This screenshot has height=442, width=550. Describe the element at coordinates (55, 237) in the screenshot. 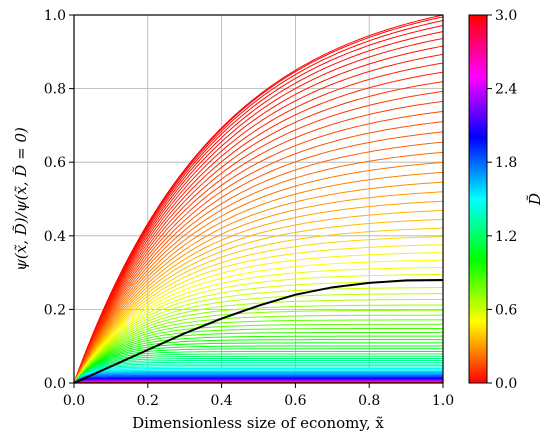

I see `y-tick-label: 0.4` at that location.